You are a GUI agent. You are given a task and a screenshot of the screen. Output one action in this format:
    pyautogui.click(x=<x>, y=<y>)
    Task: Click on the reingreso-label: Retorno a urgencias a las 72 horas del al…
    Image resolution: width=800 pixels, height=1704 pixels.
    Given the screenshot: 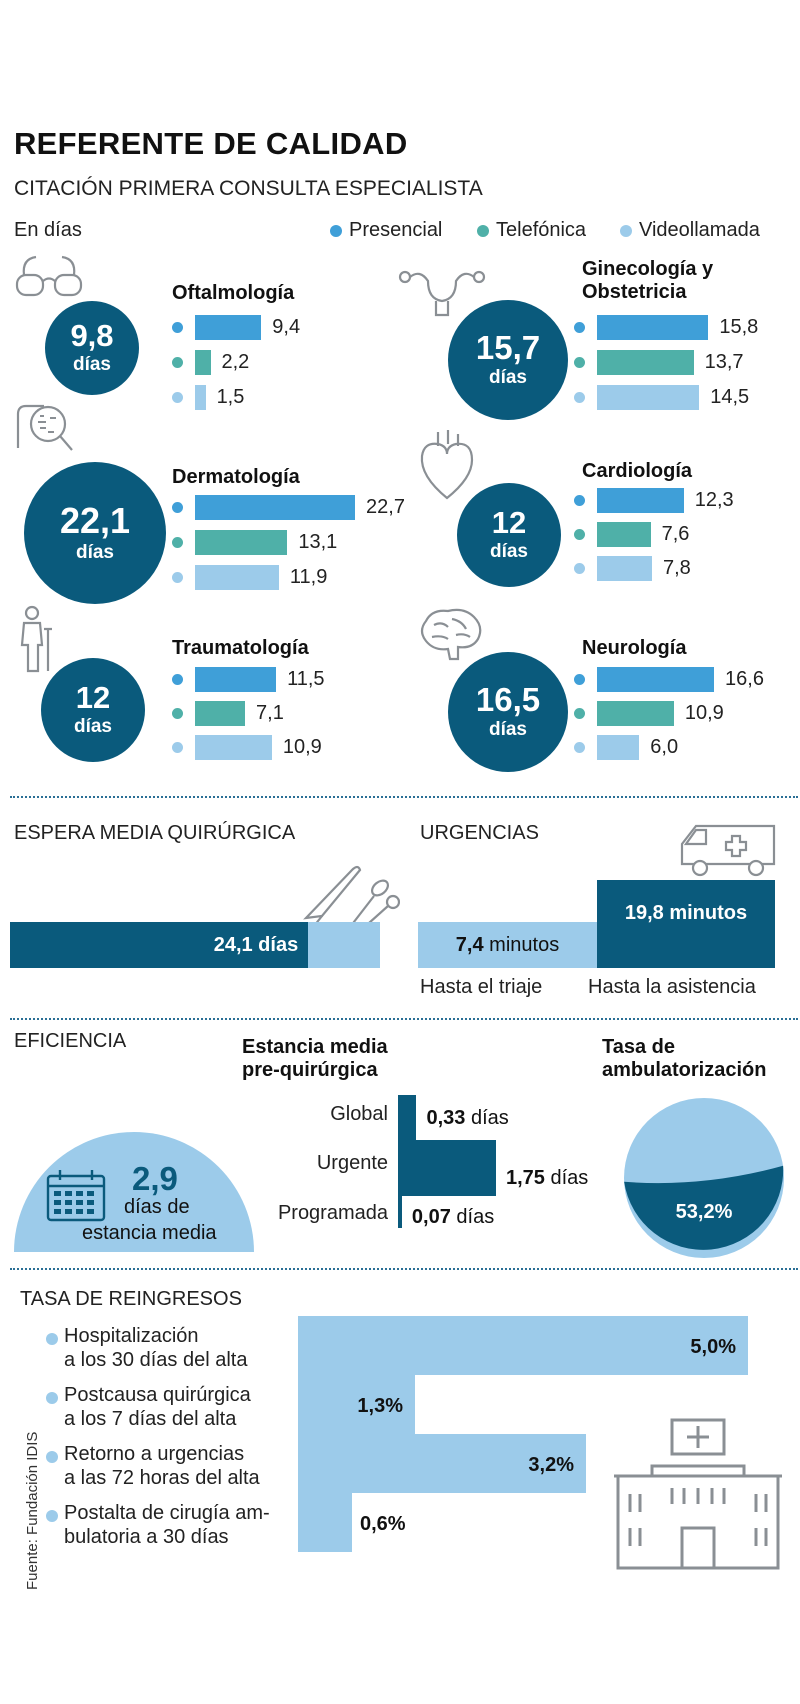 What is the action you would take?
    pyautogui.click(x=162, y=1466)
    